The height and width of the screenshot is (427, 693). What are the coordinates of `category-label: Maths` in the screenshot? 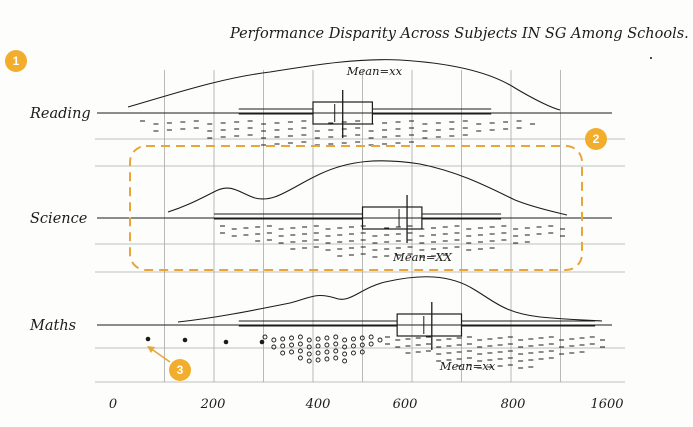 It's located at (52, 326).